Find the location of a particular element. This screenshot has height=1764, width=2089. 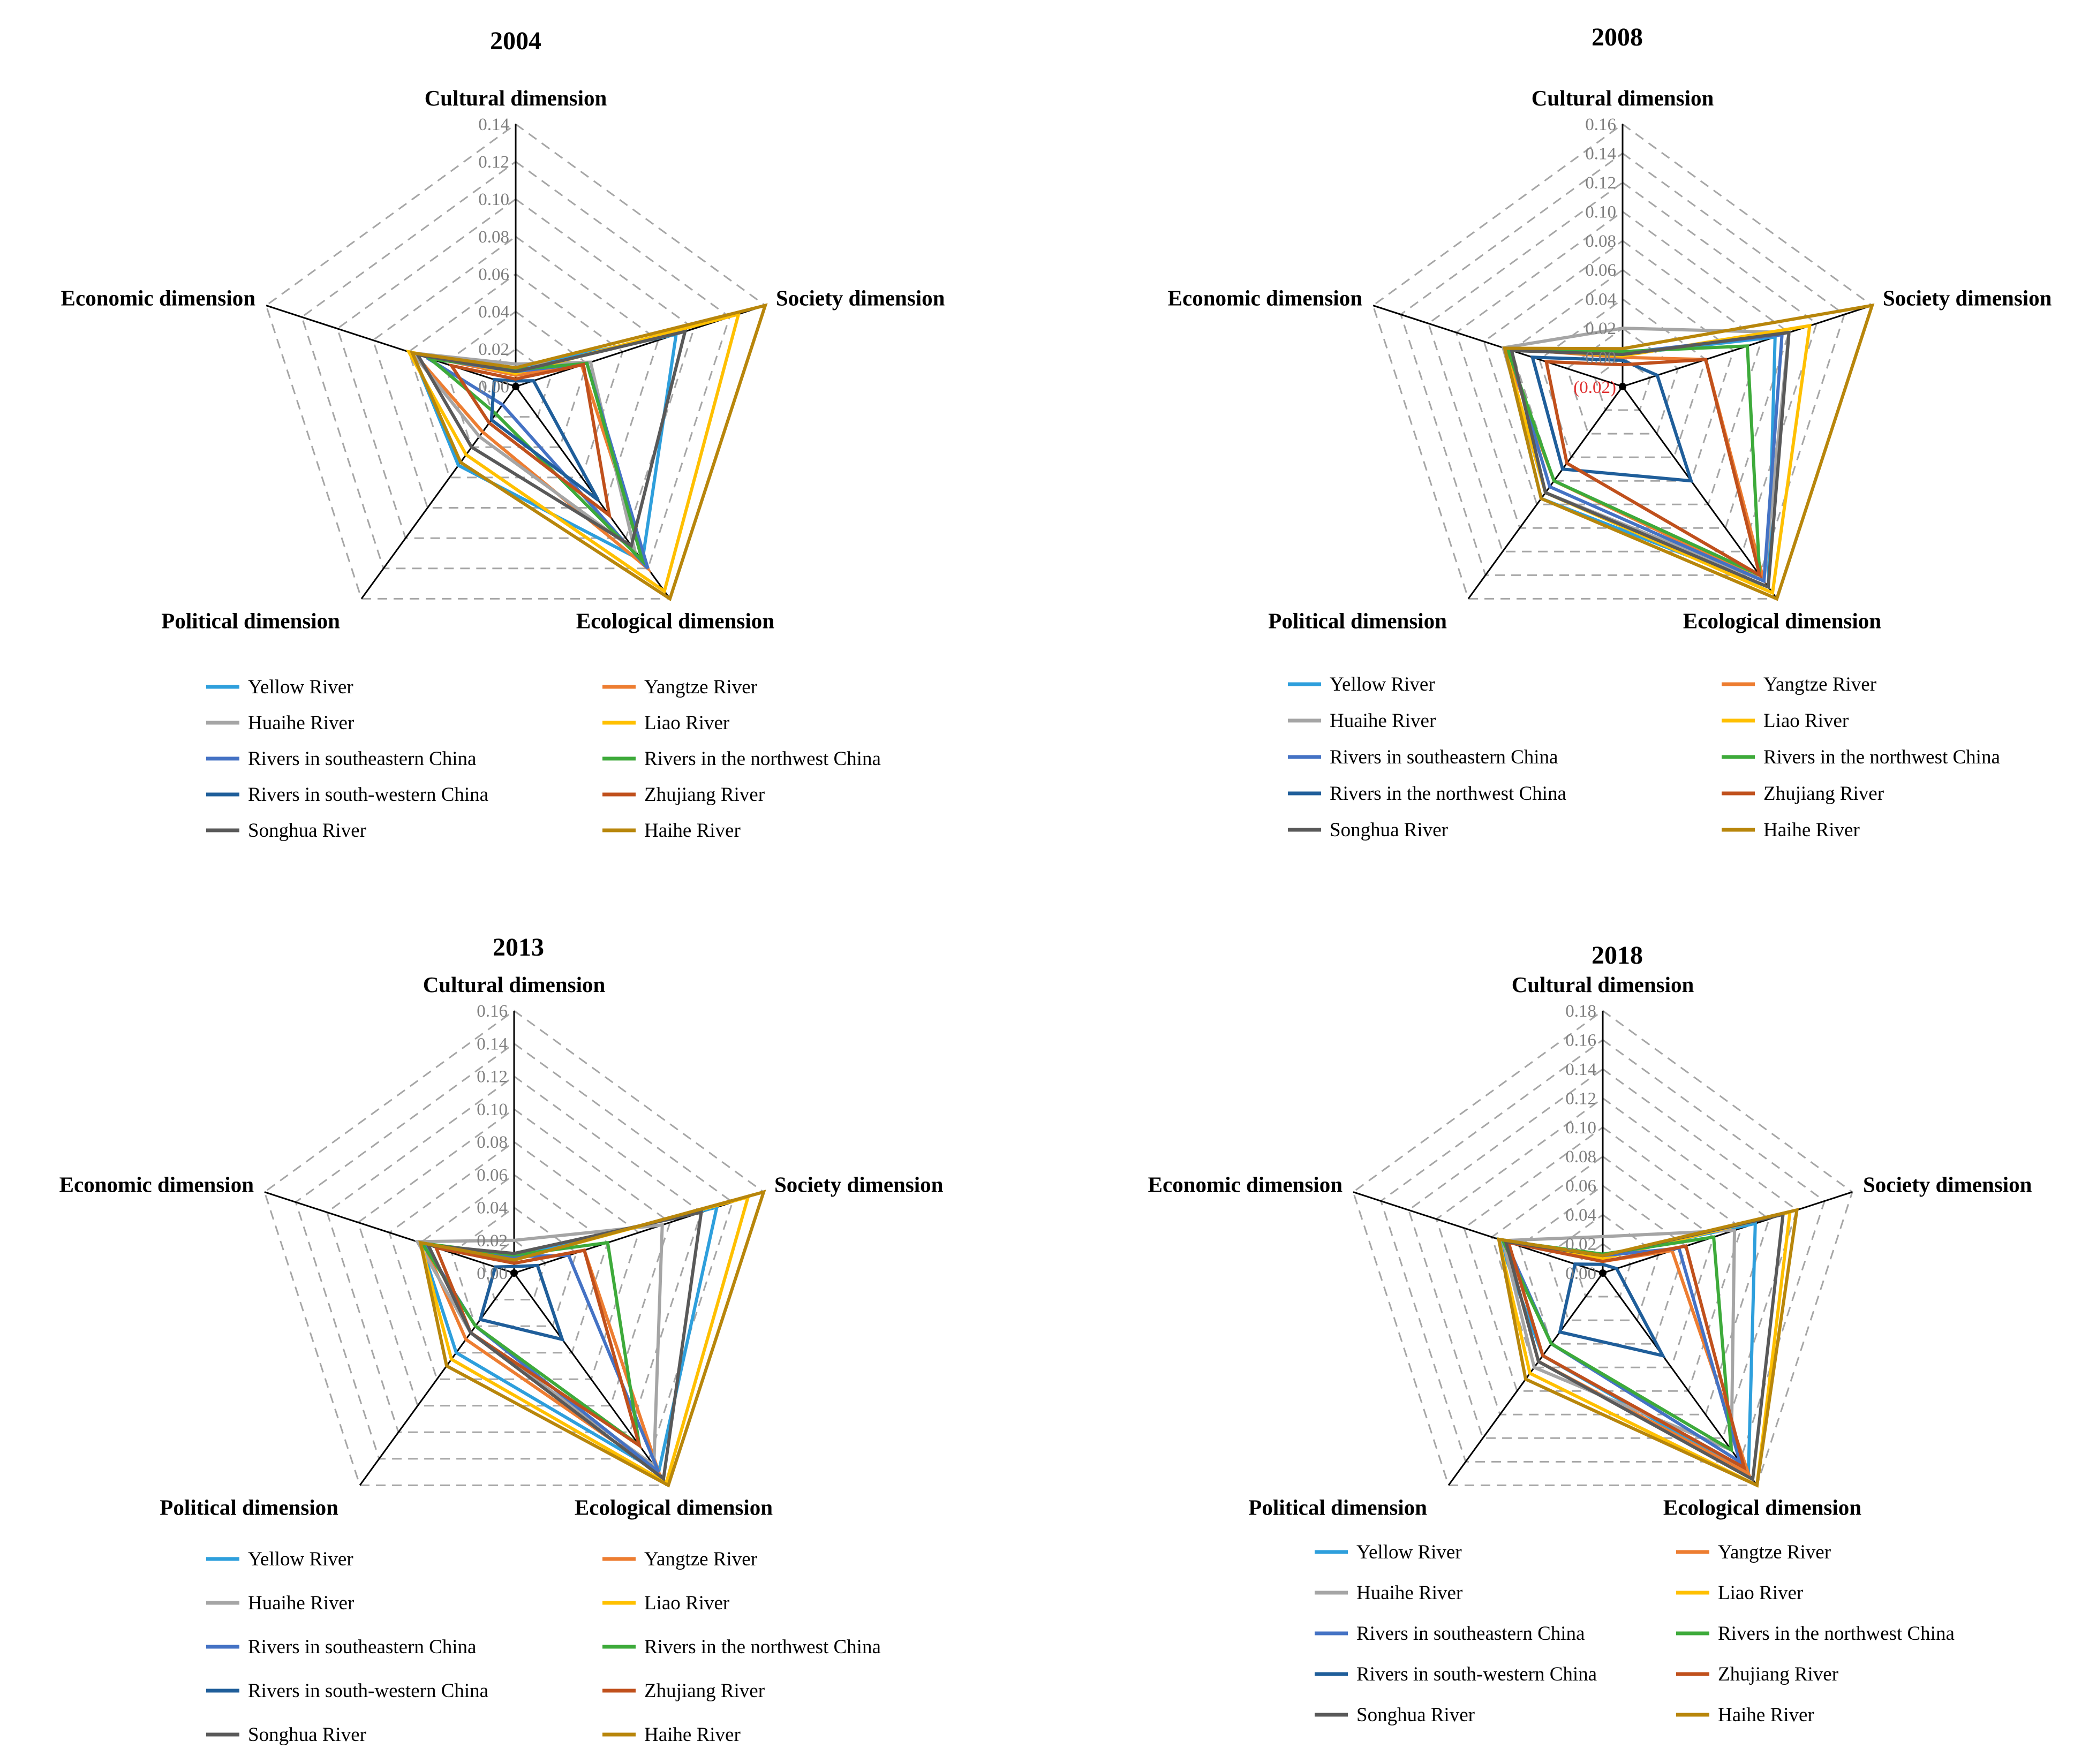

legend-item: Yangtze River is located at coordinates (679, 687).